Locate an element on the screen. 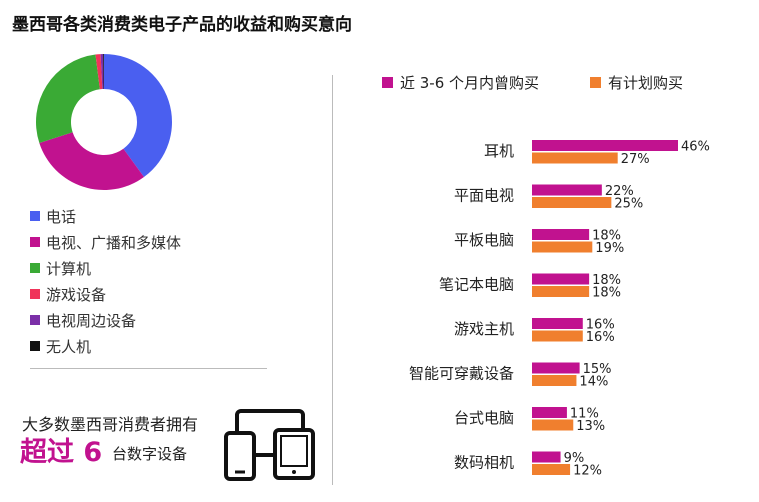 This screenshot has width=759, height=502. donut-legend-label: 电话 is located at coordinates (61, 216).